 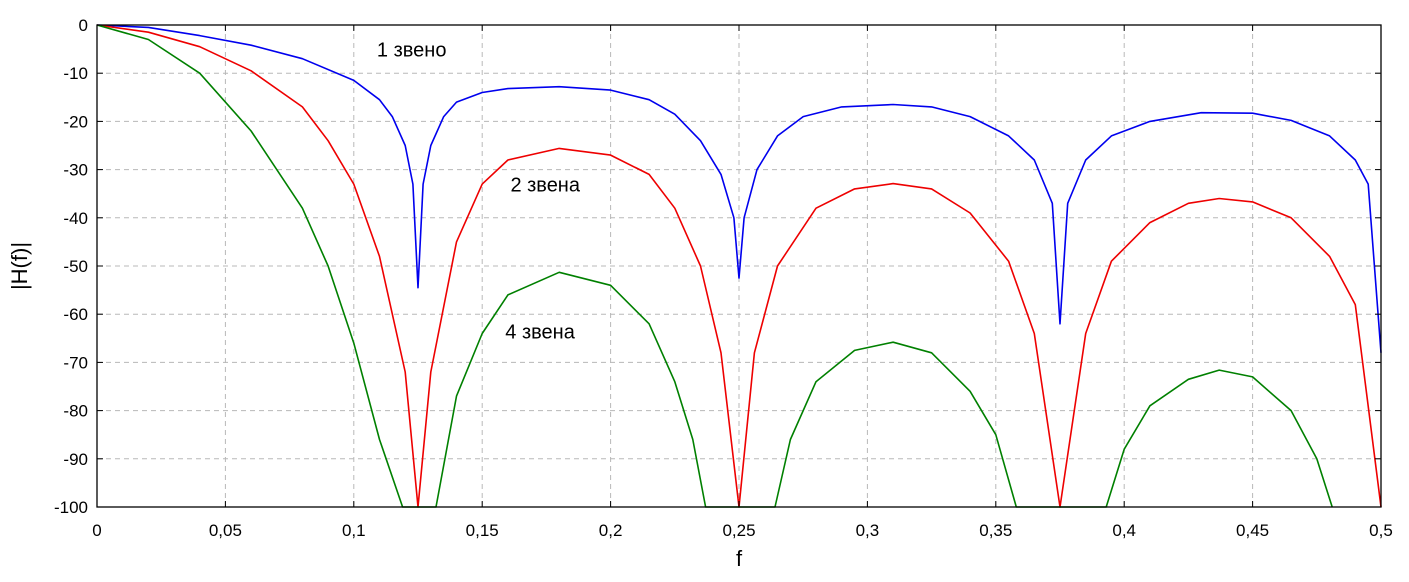 I want to click on x-tick-label: 0,5, so click(x=1381, y=530).